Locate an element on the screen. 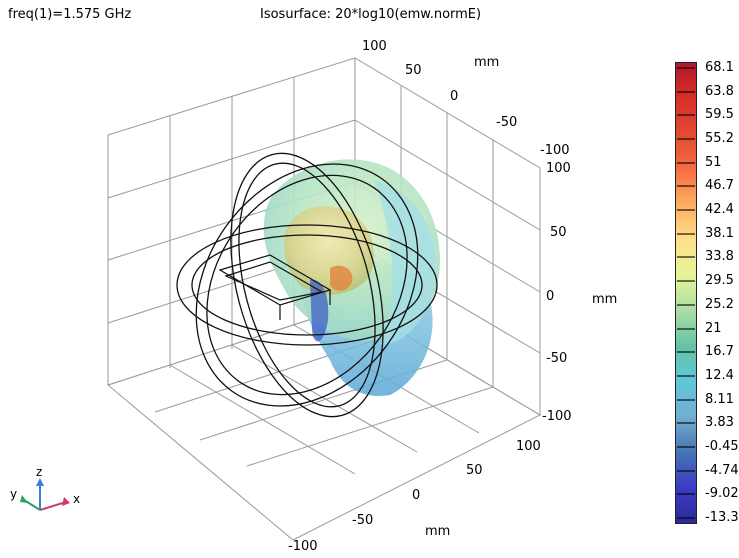 This screenshot has width=739, height=558. colorbar-tick-label: 38.1 is located at coordinates (719, 233).